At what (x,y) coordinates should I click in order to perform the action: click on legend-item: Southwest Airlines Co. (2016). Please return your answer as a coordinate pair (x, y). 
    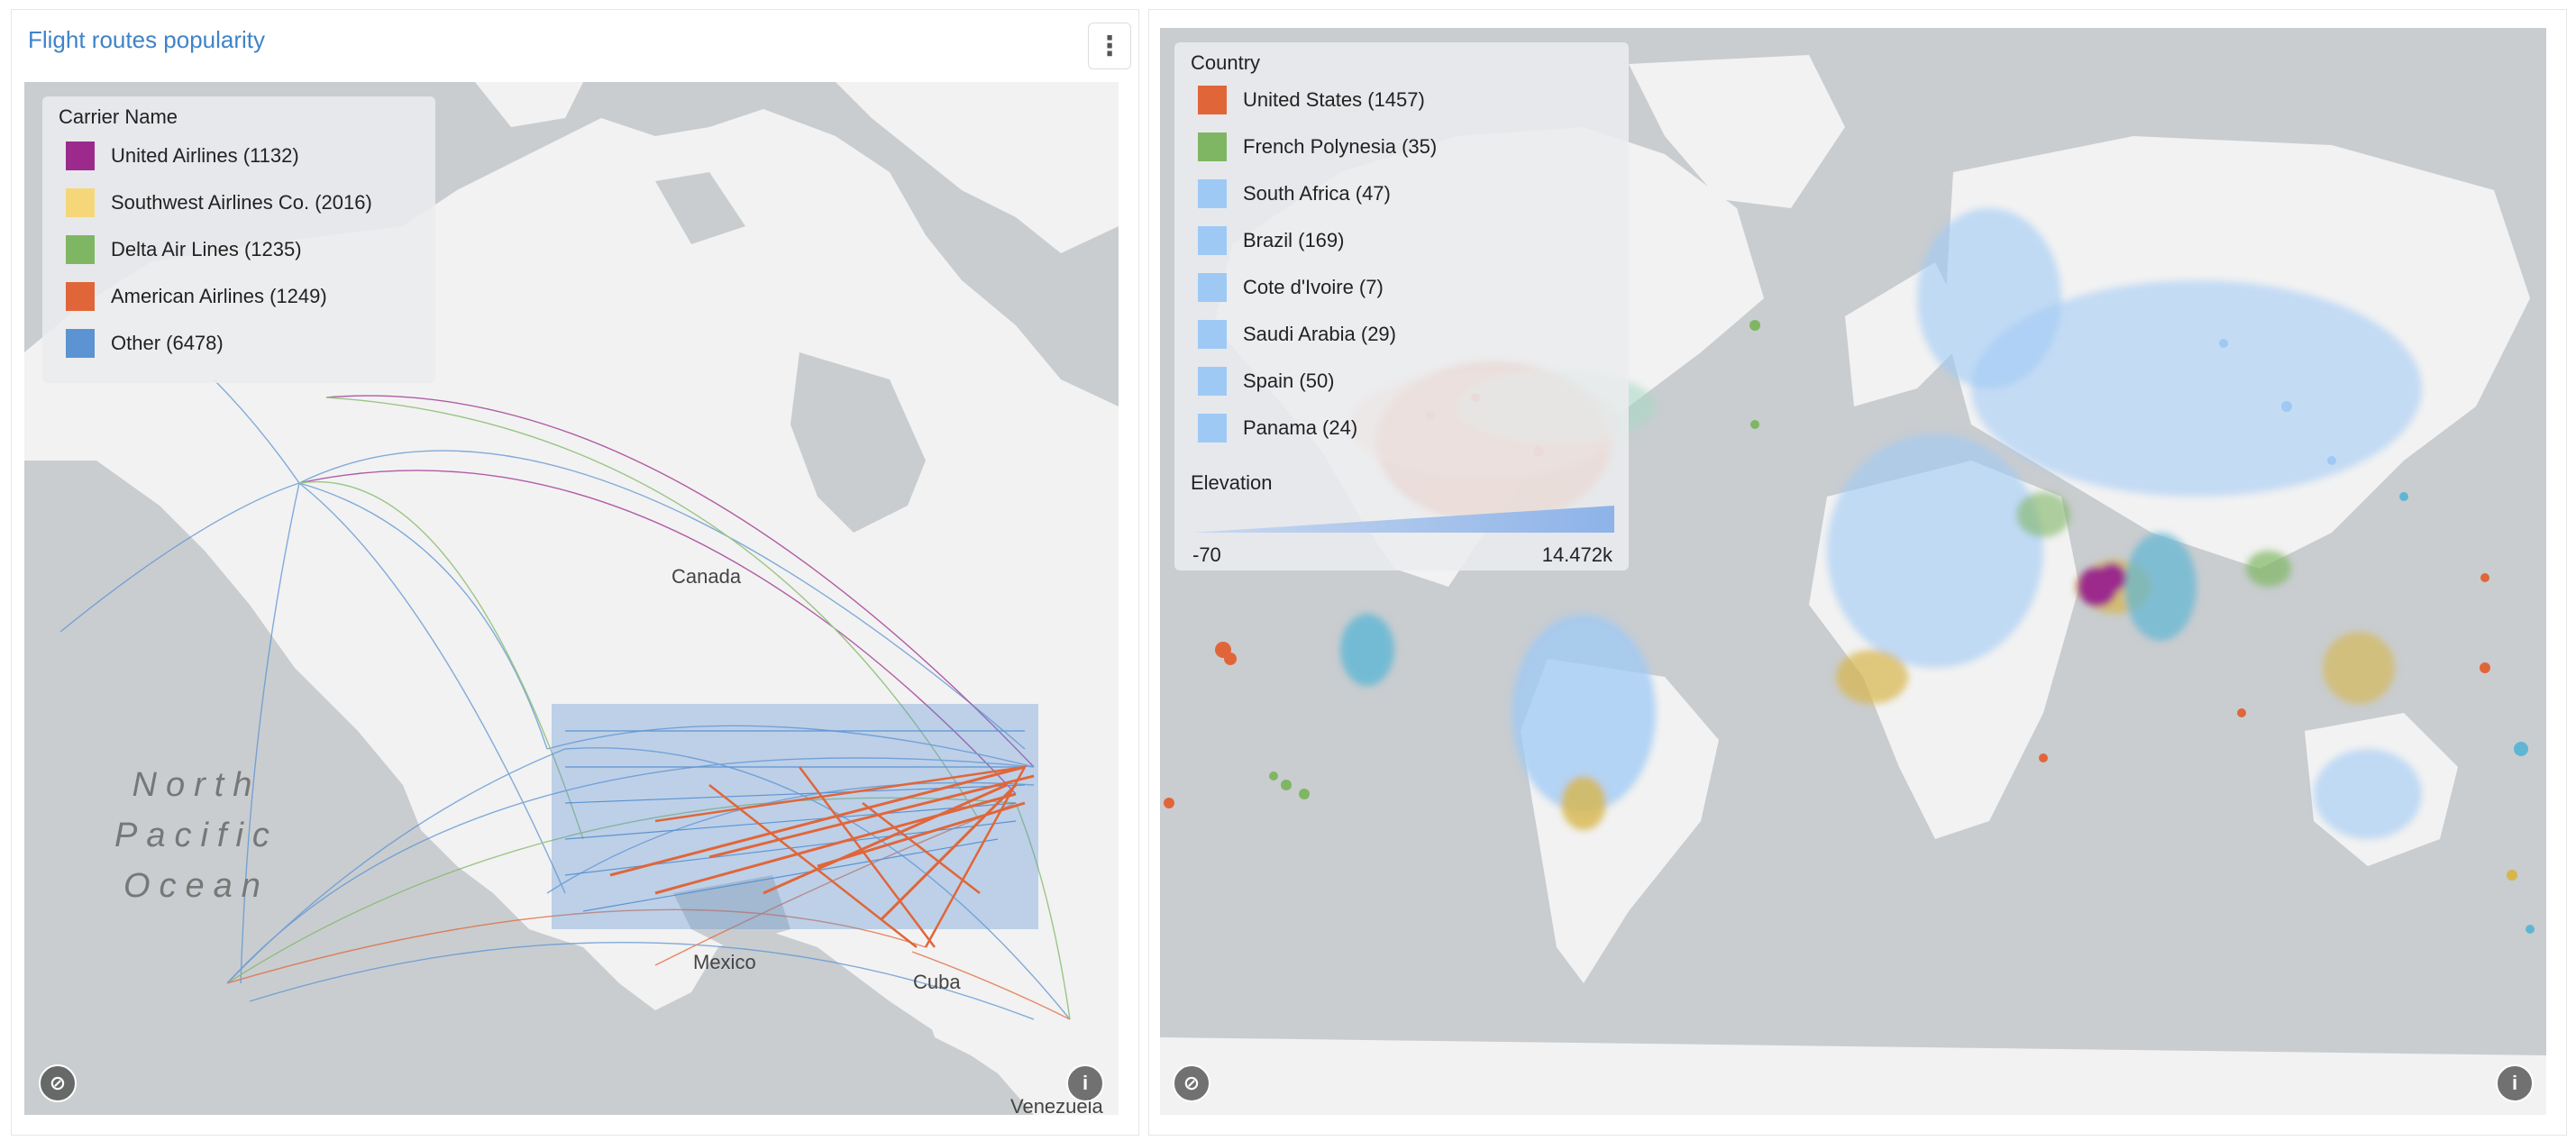
    Looking at the image, I should click on (219, 203).